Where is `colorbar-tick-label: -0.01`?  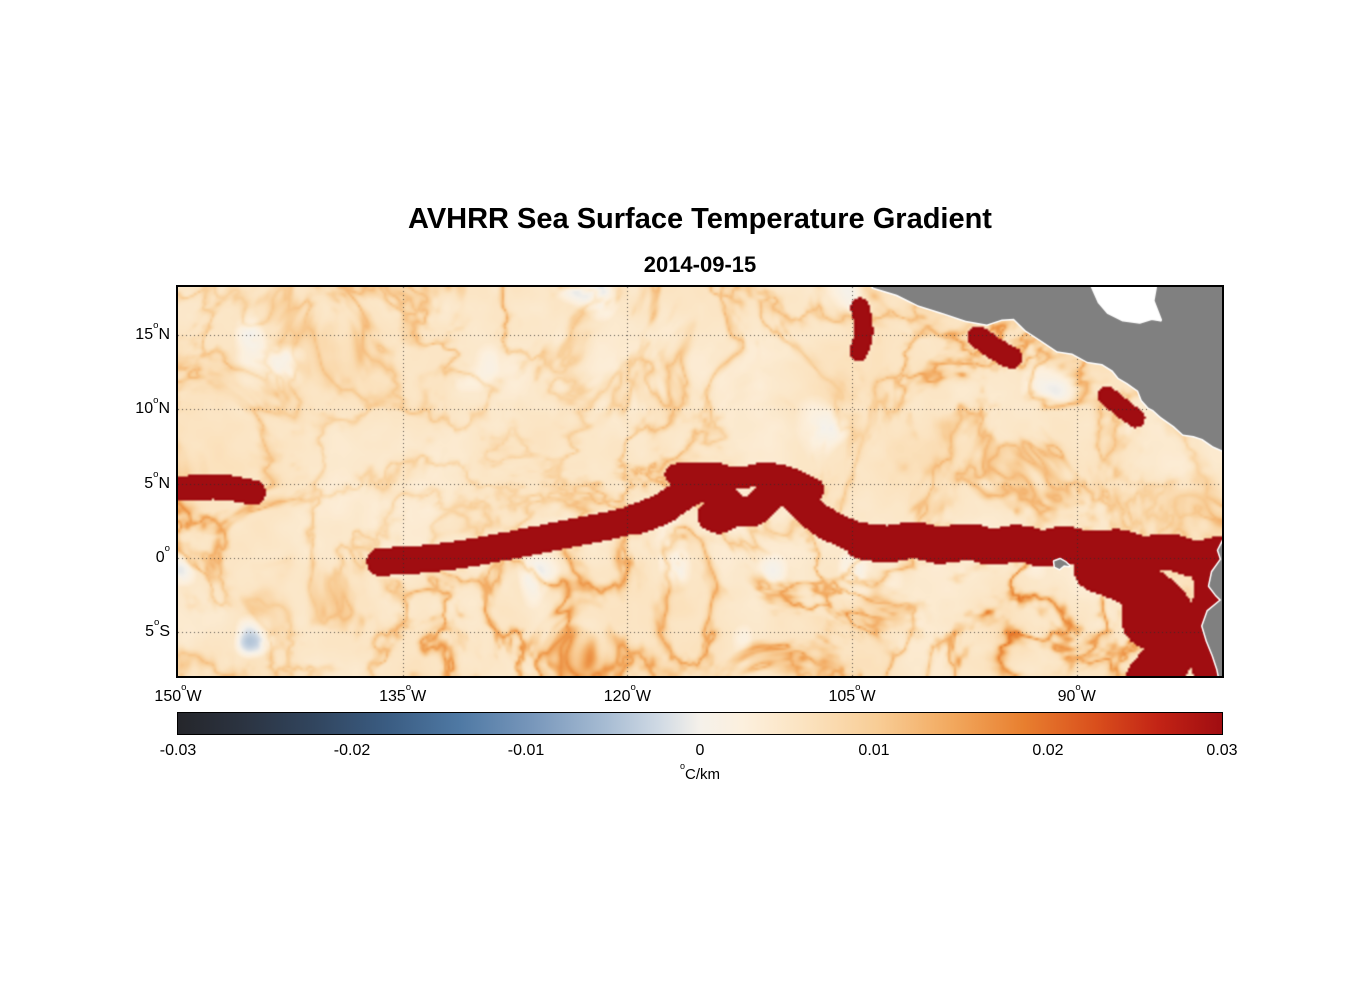 colorbar-tick-label: -0.01 is located at coordinates (526, 750).